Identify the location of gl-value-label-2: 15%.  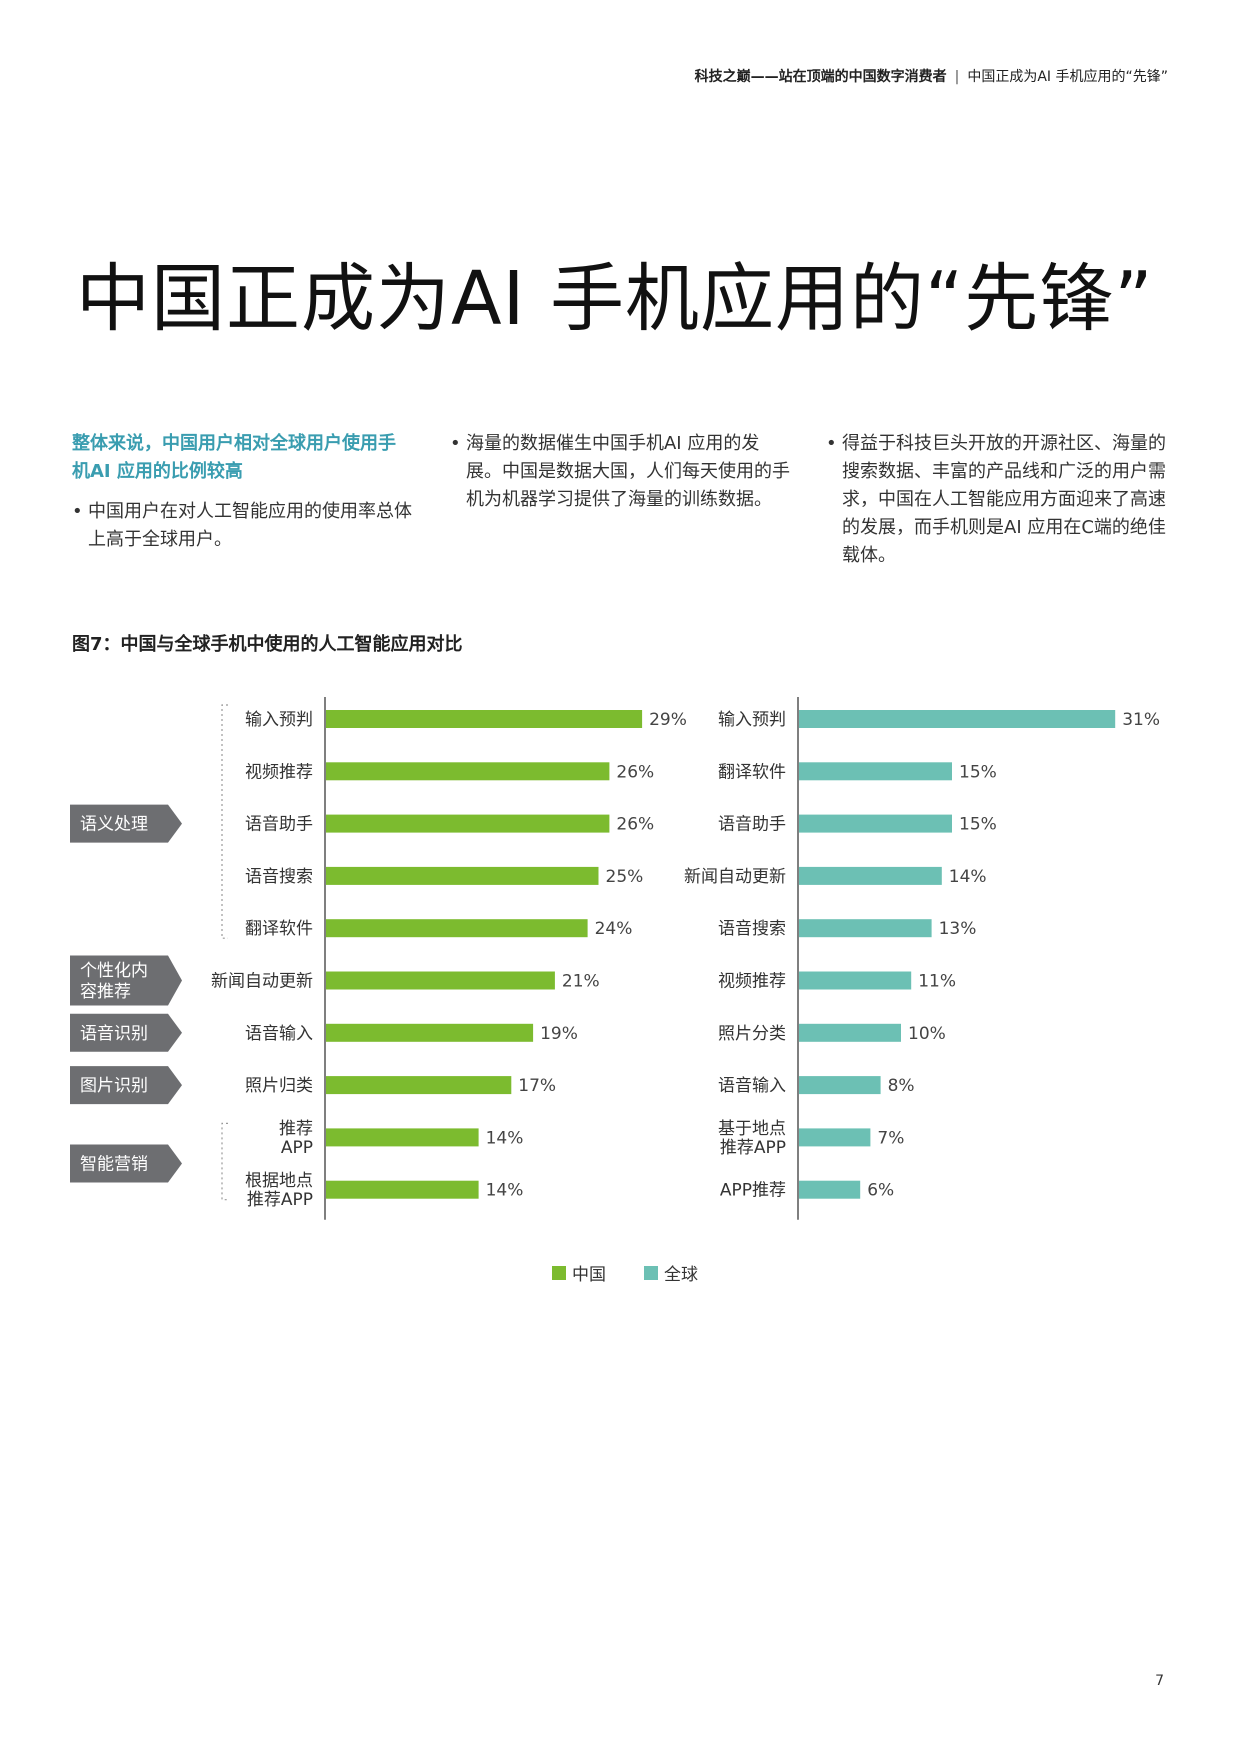
(978, 825).